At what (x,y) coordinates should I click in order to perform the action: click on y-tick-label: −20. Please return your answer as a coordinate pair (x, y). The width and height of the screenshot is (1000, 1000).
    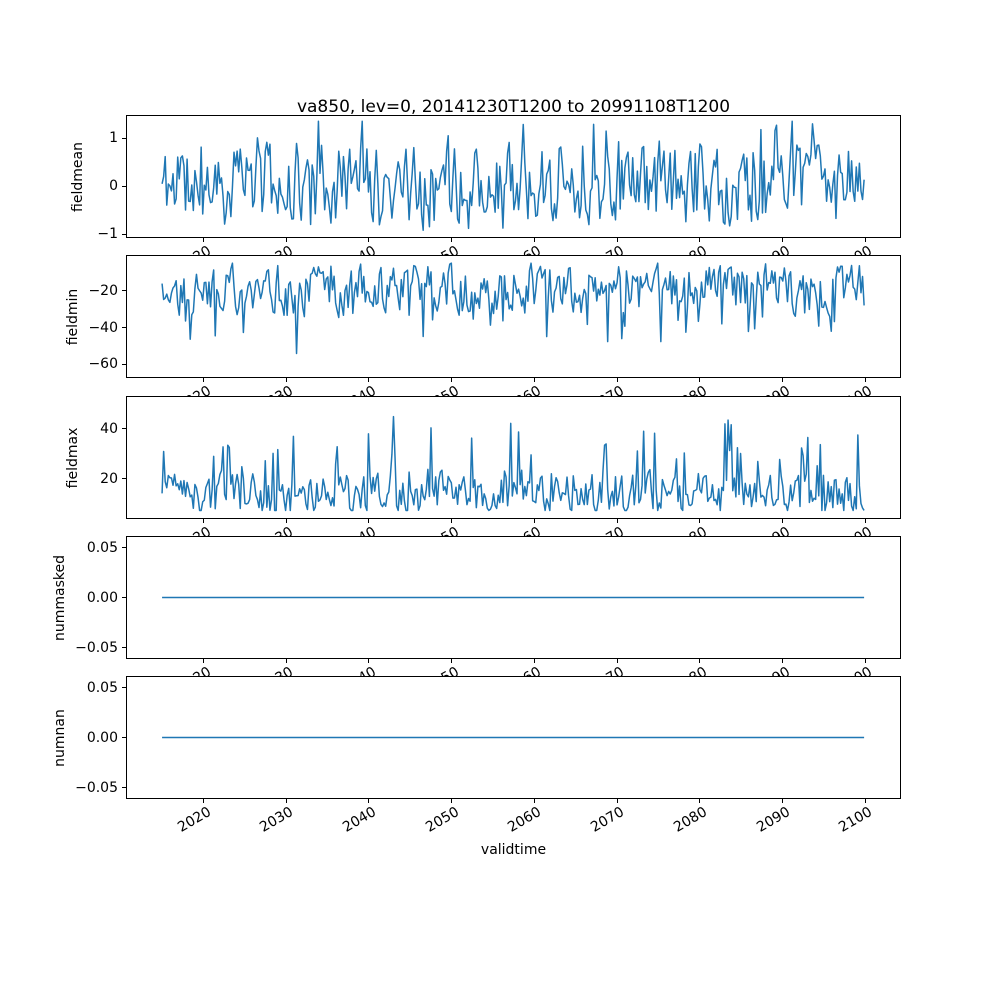
    Looking at the image, I should click on (103, 290).